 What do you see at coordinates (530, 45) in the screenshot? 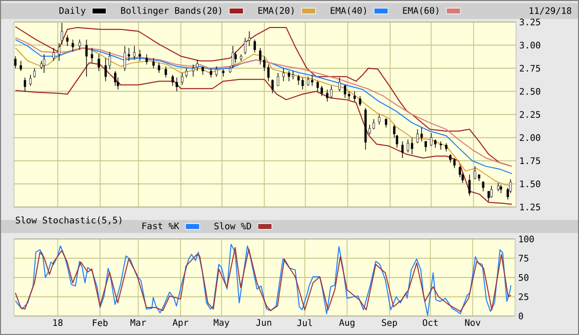
I see `y-tick-label: 3.00` at bounding box center [530, 45].